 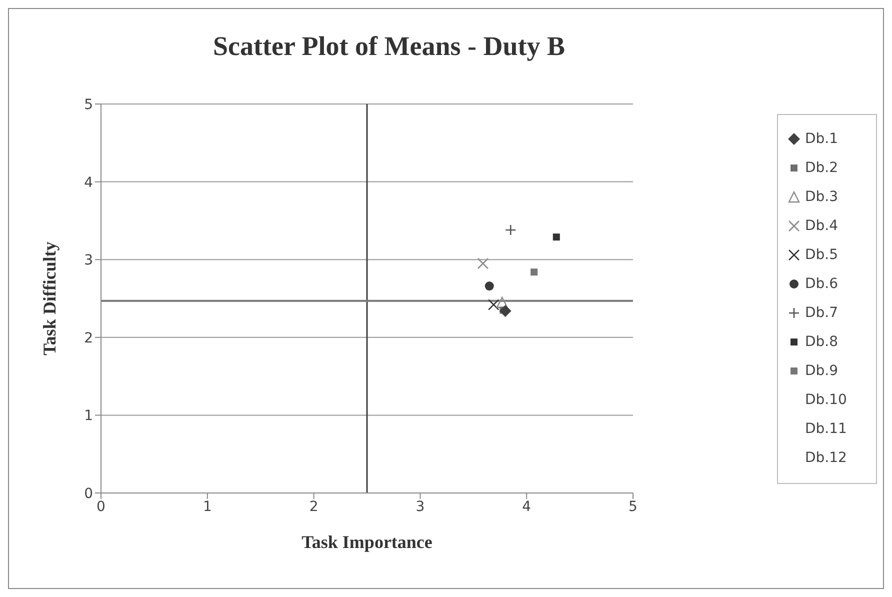 What do you see at coordinates (88, 494) in the screenshot?
I see `y-tick-label: 0` at bounding box center [88, 494].